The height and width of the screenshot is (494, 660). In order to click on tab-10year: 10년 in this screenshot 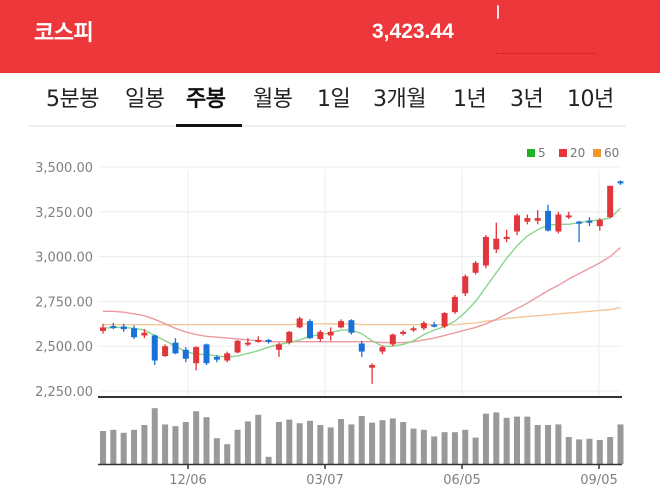, I will do `click(590, 99)`.